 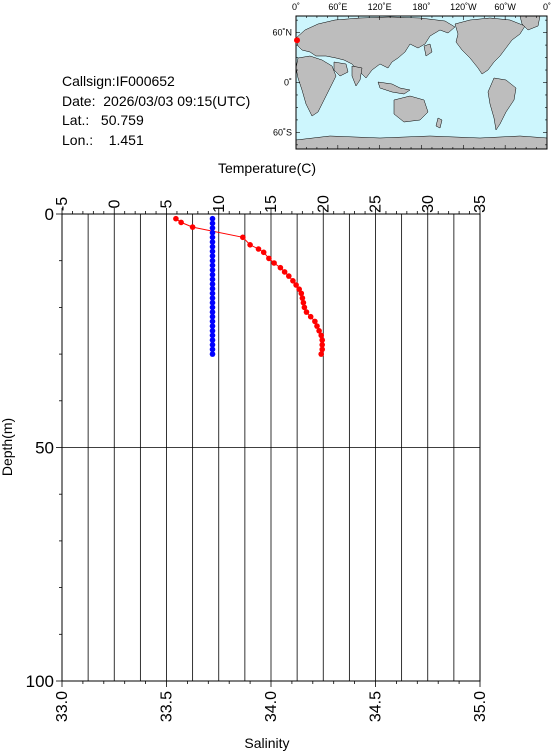 What do you see at coordinates (428, 204) in the screenshot?
I see `temperature-tick-label: 30` at bounding box center [428, 204].